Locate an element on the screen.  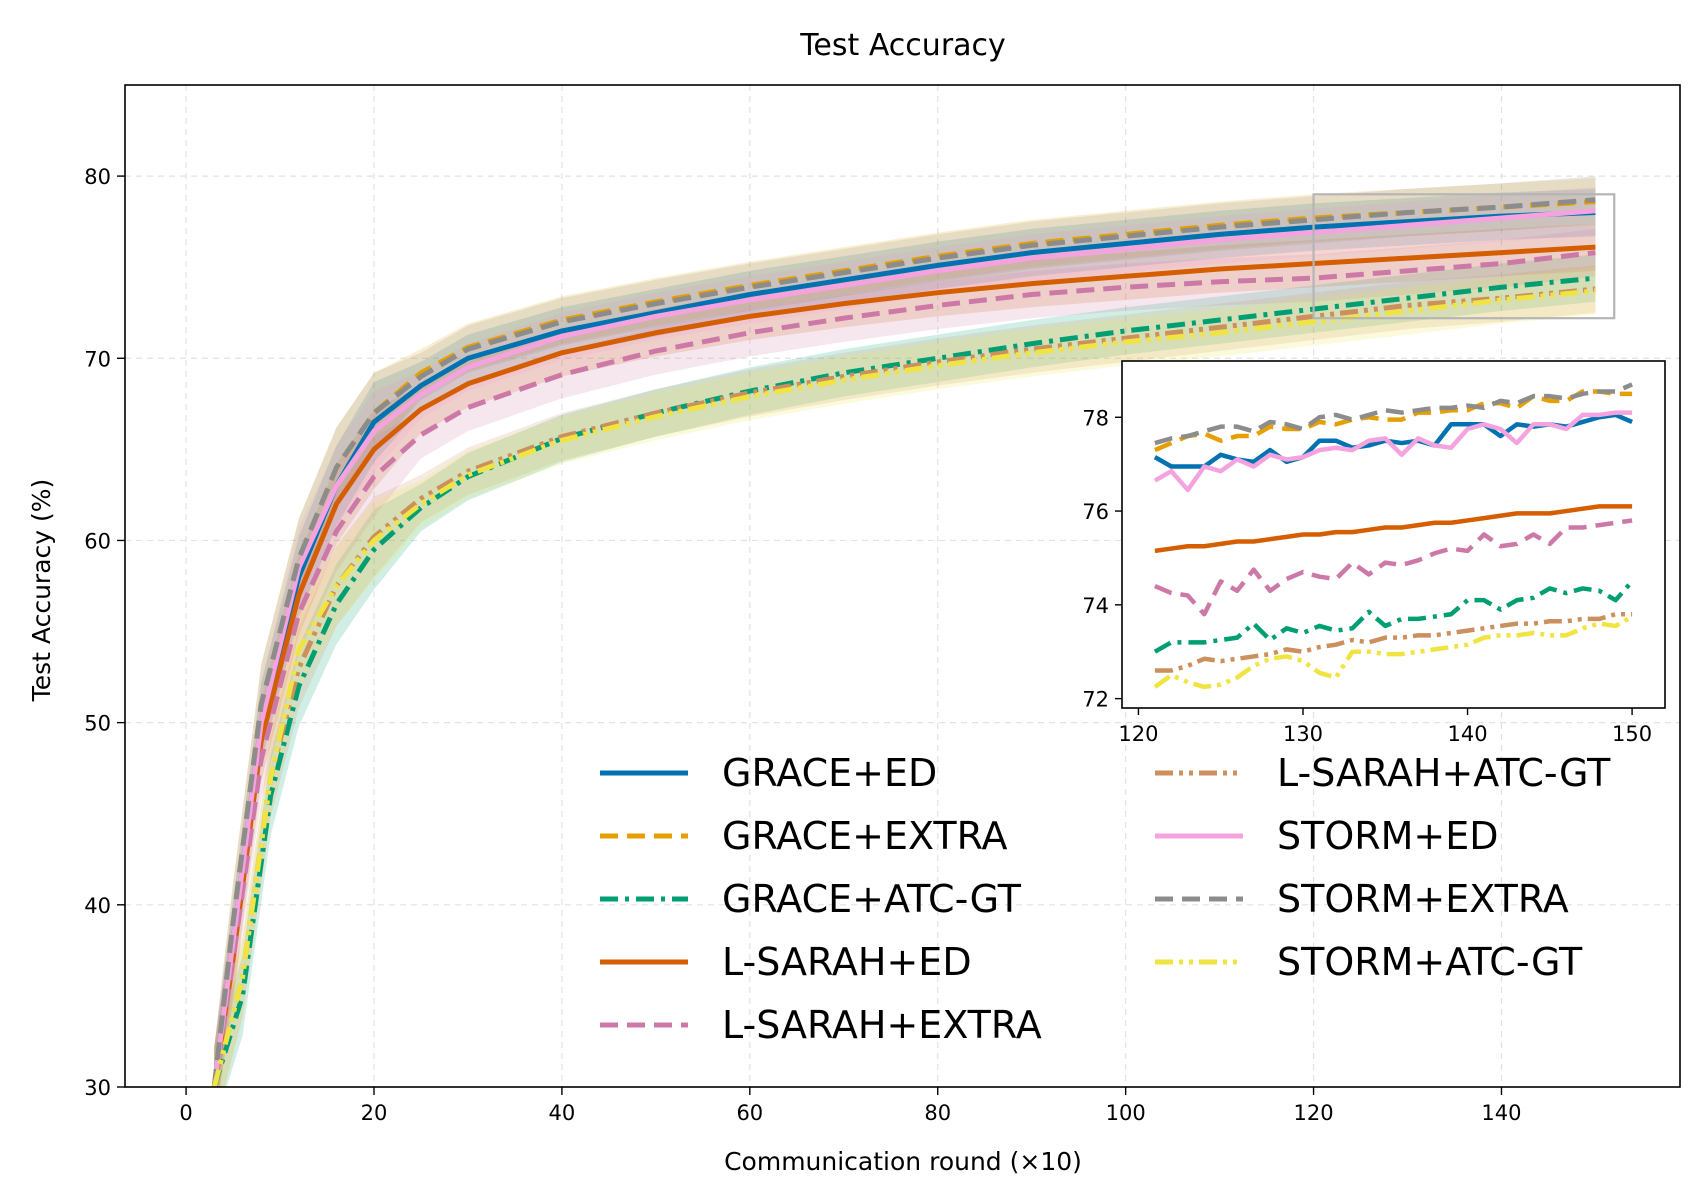
legend-label: L-SARAH+ATC-GT is located at coordinates (1444, 773).